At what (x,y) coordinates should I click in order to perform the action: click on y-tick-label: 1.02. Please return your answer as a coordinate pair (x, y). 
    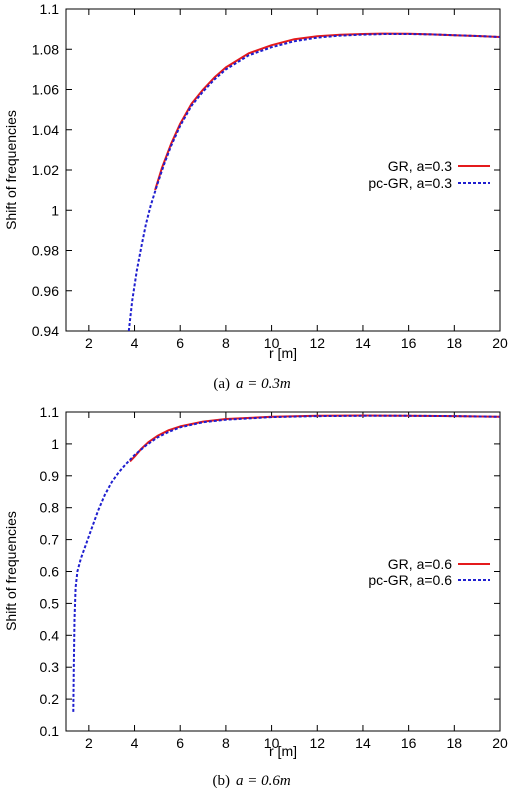
    Looking at the image, I should click on (45, 170).